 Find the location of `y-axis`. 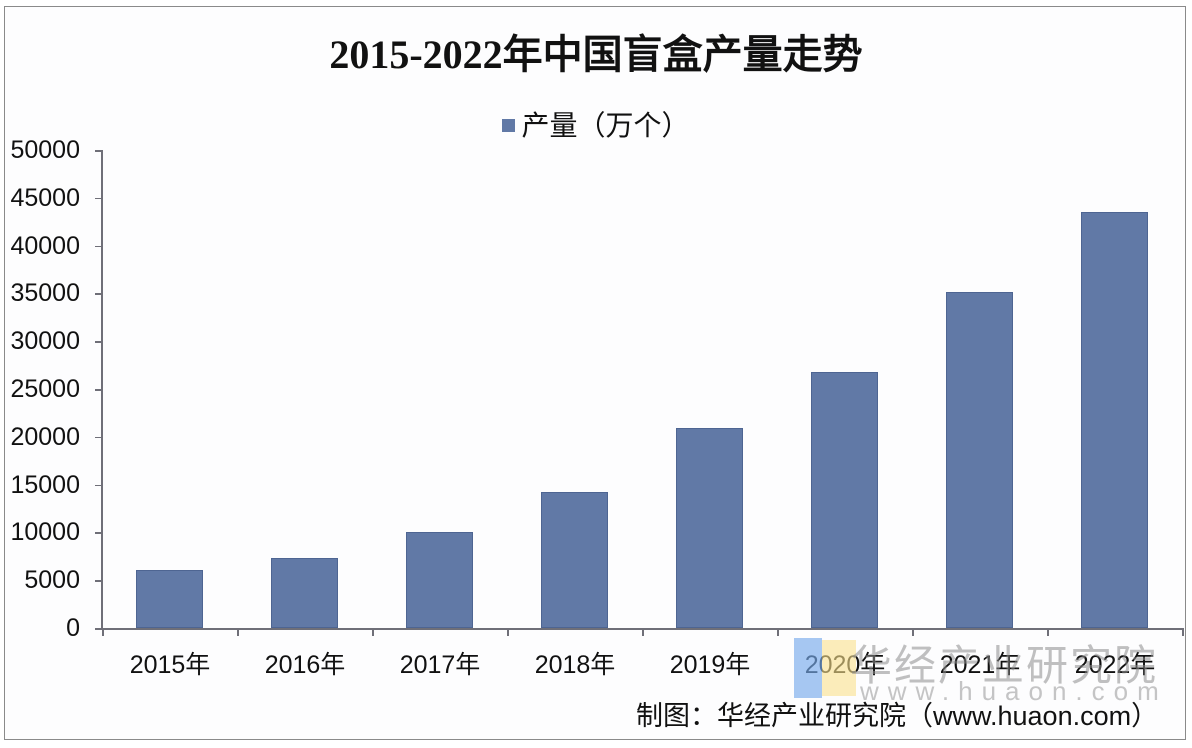

y-axis is located at coordinates (102, 389).